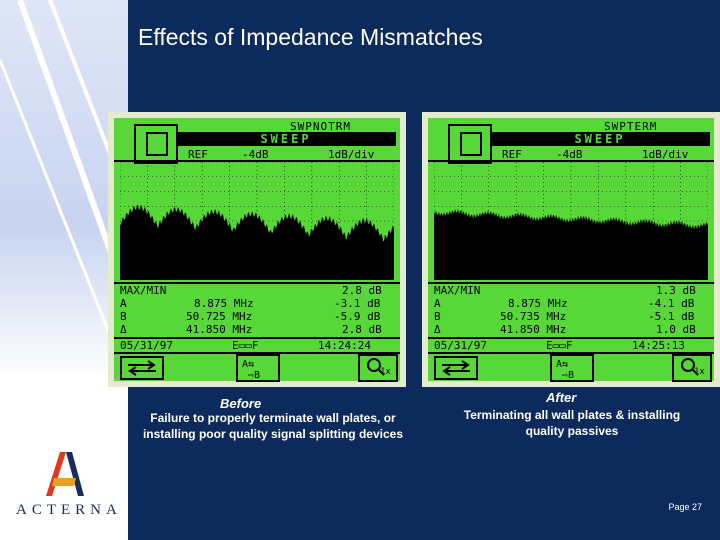  I want to click on after-heading: After, so click(561, 397).